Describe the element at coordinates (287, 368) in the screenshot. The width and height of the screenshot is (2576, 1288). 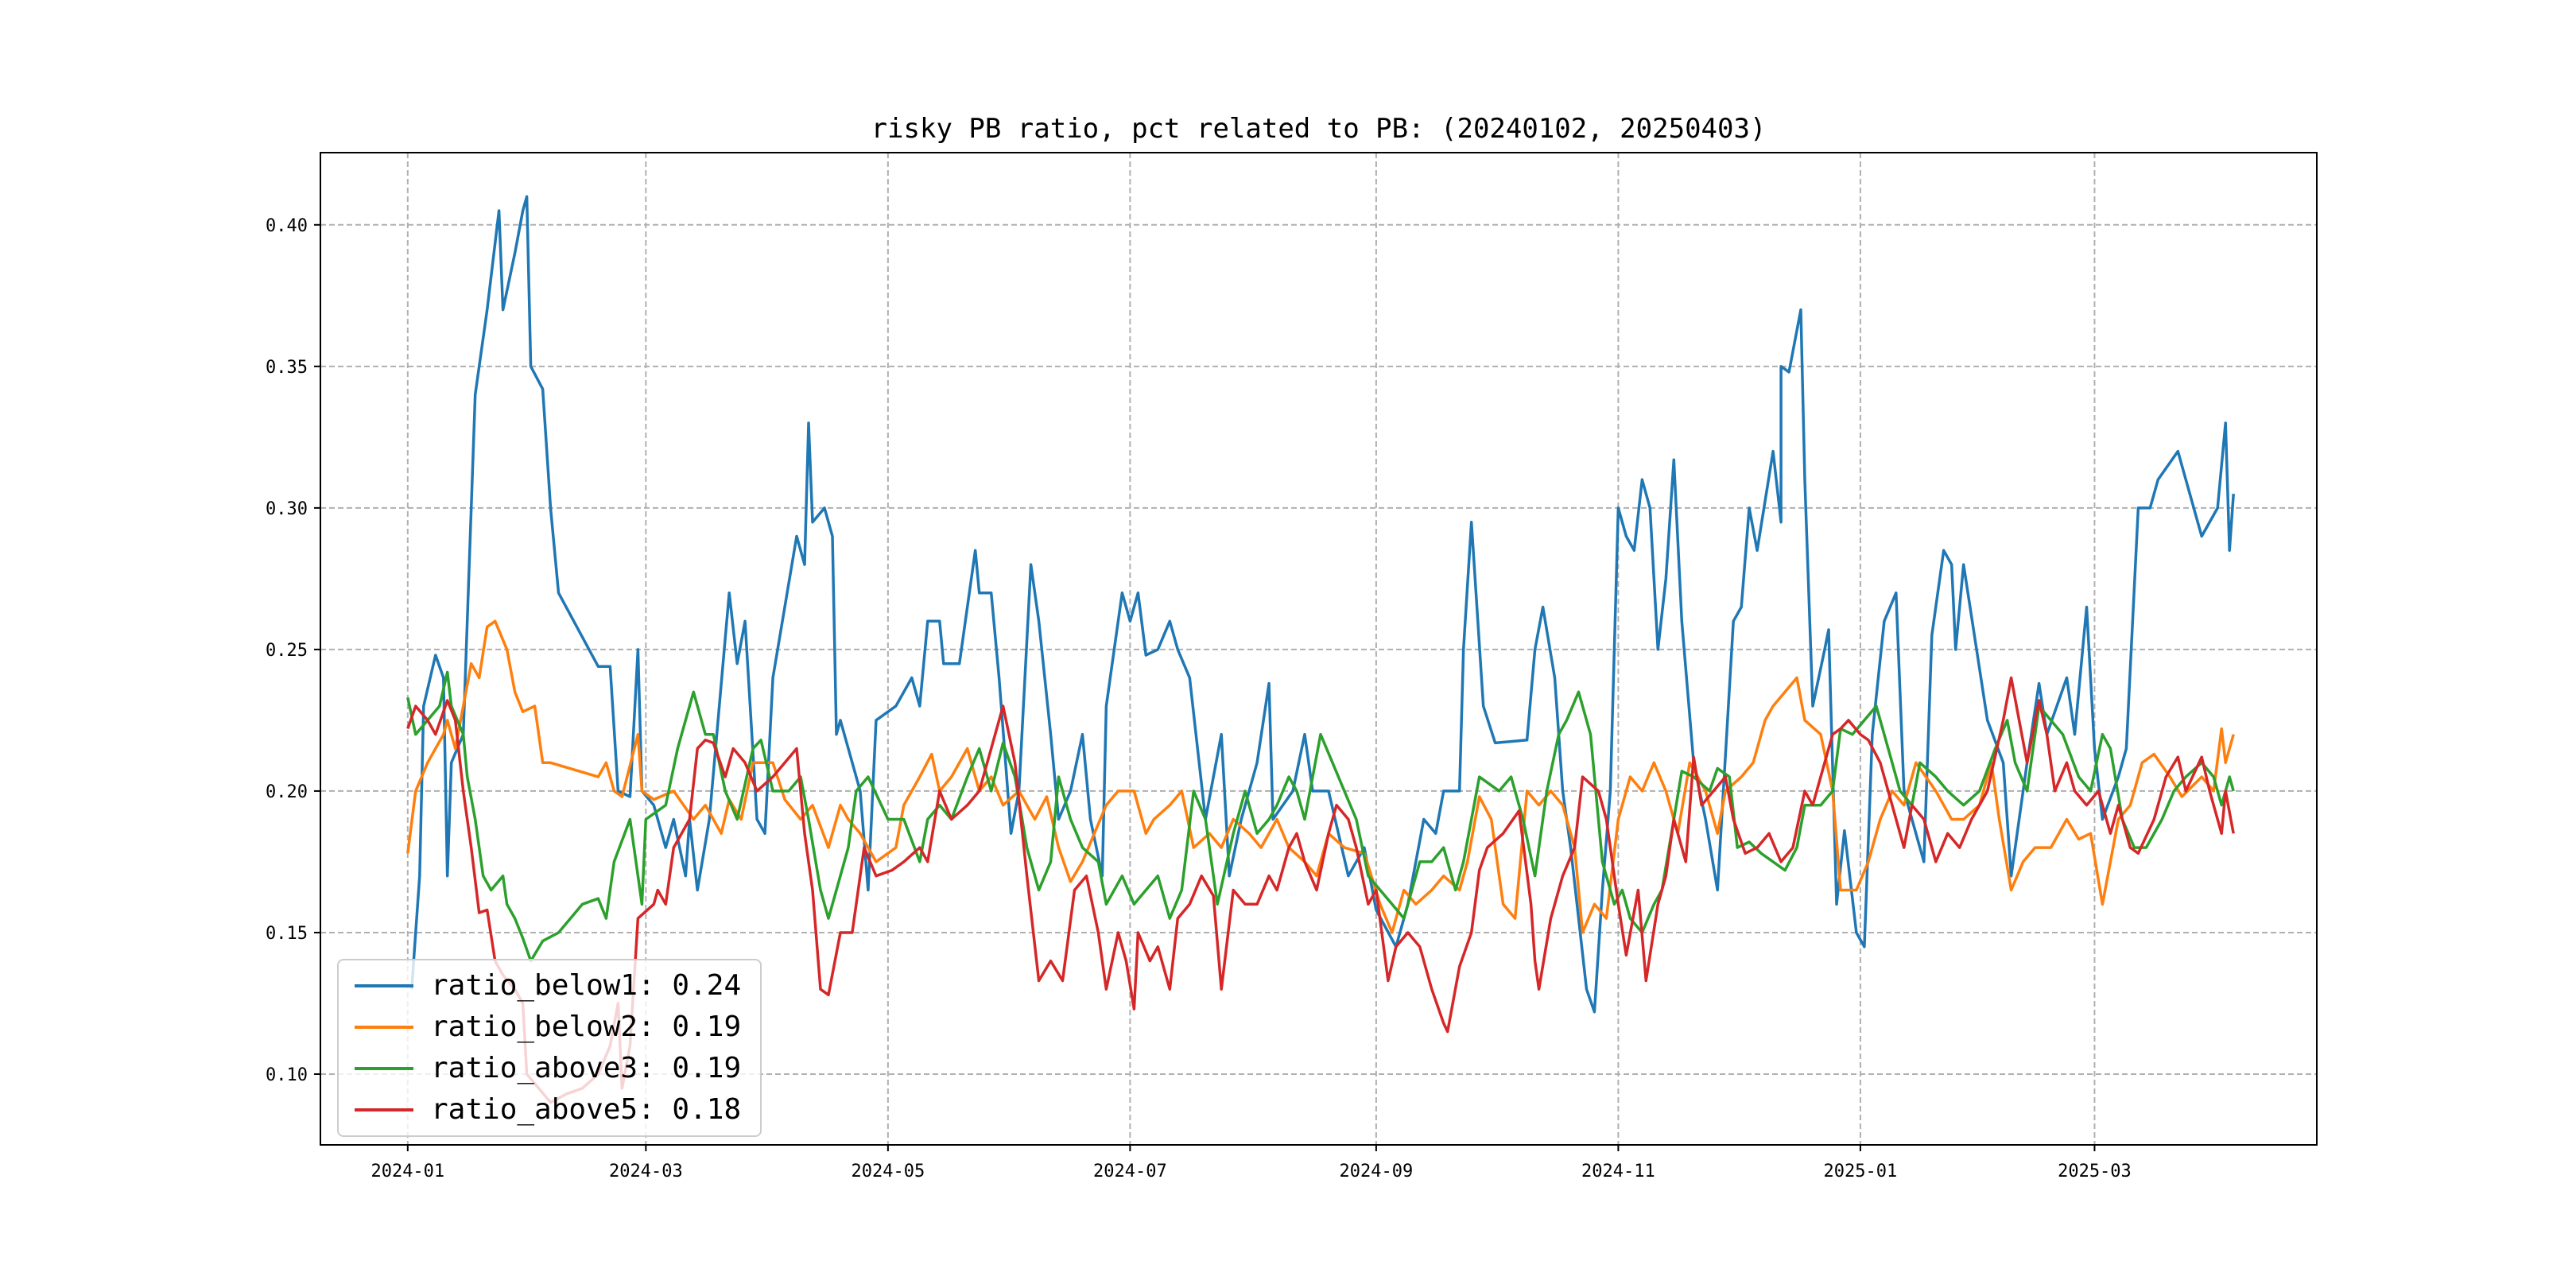
I see `y-tick-label: 0.35` at that location.